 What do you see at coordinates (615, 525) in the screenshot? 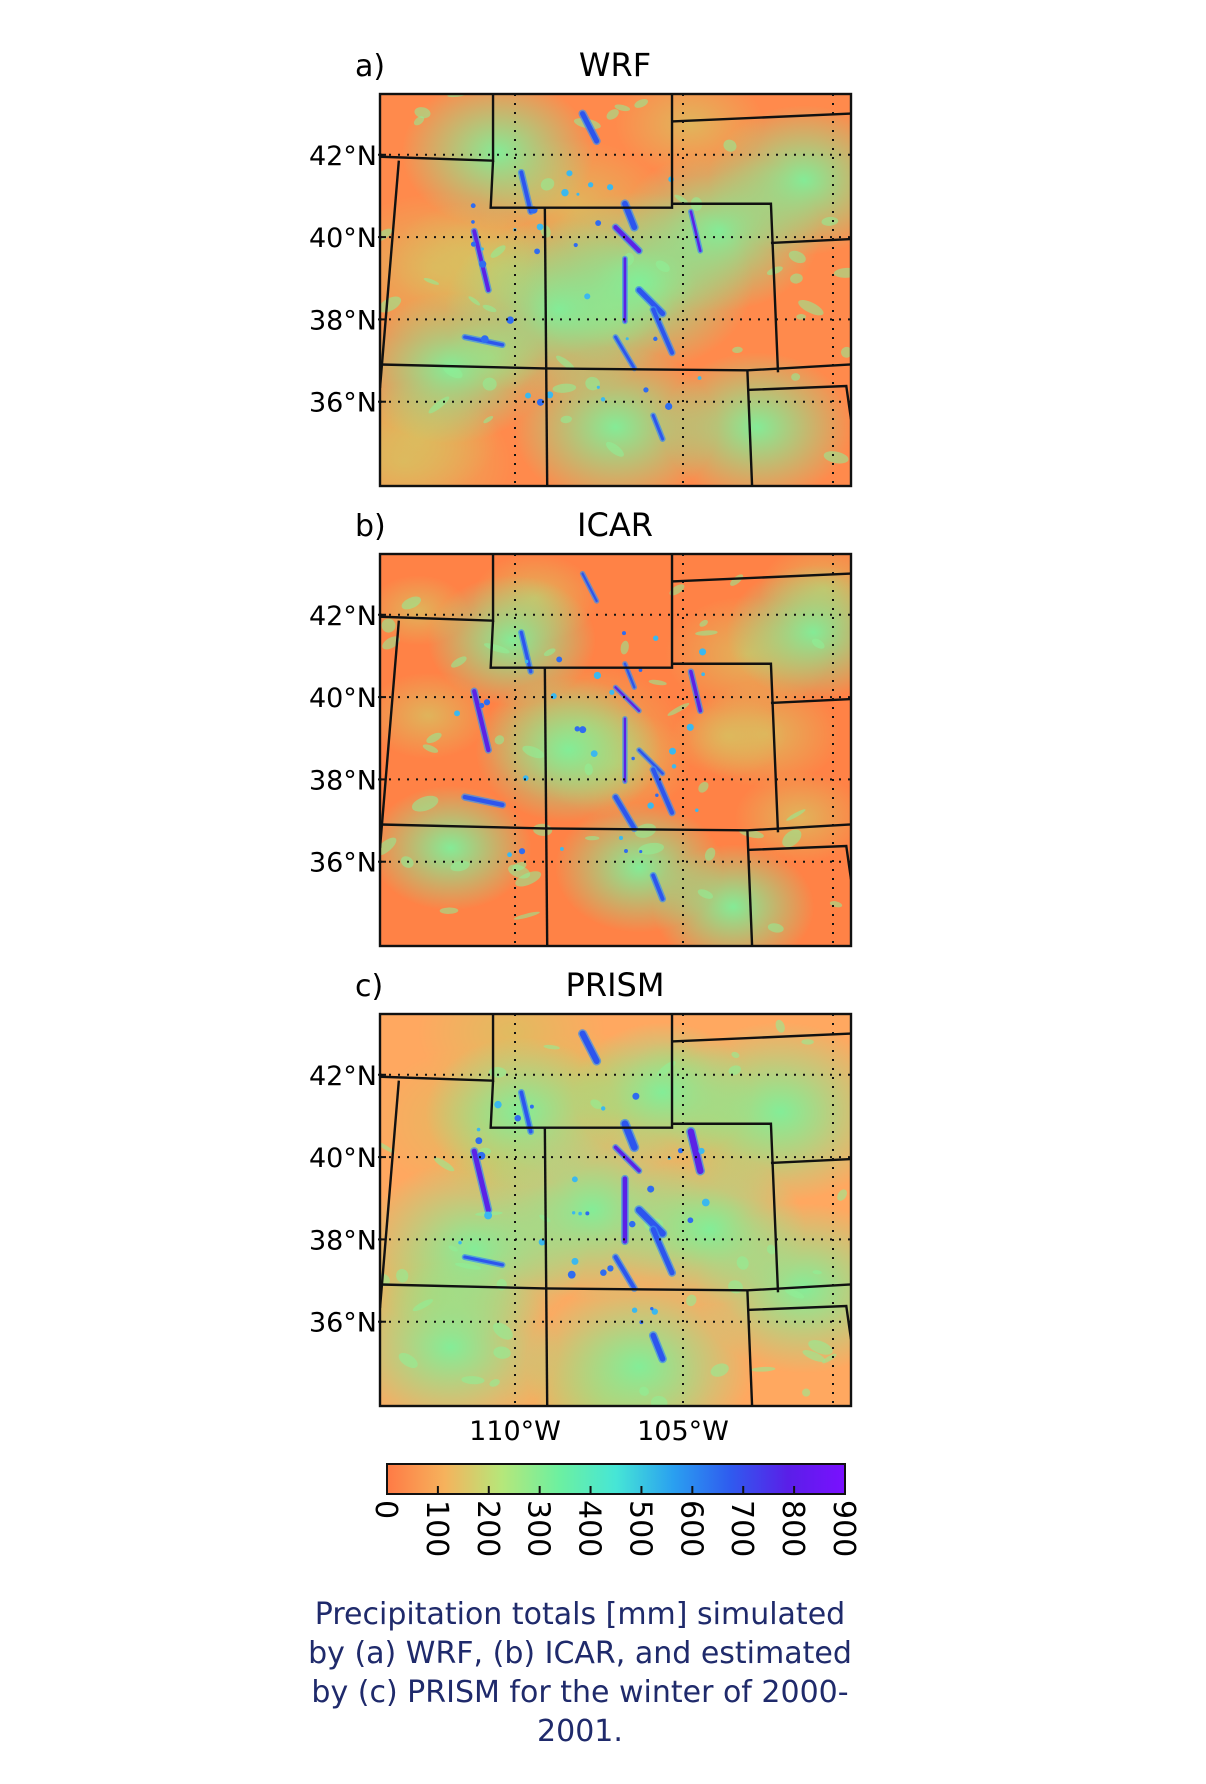
I see `panel-title-b: ICAR` at bounding box center [615, 525].